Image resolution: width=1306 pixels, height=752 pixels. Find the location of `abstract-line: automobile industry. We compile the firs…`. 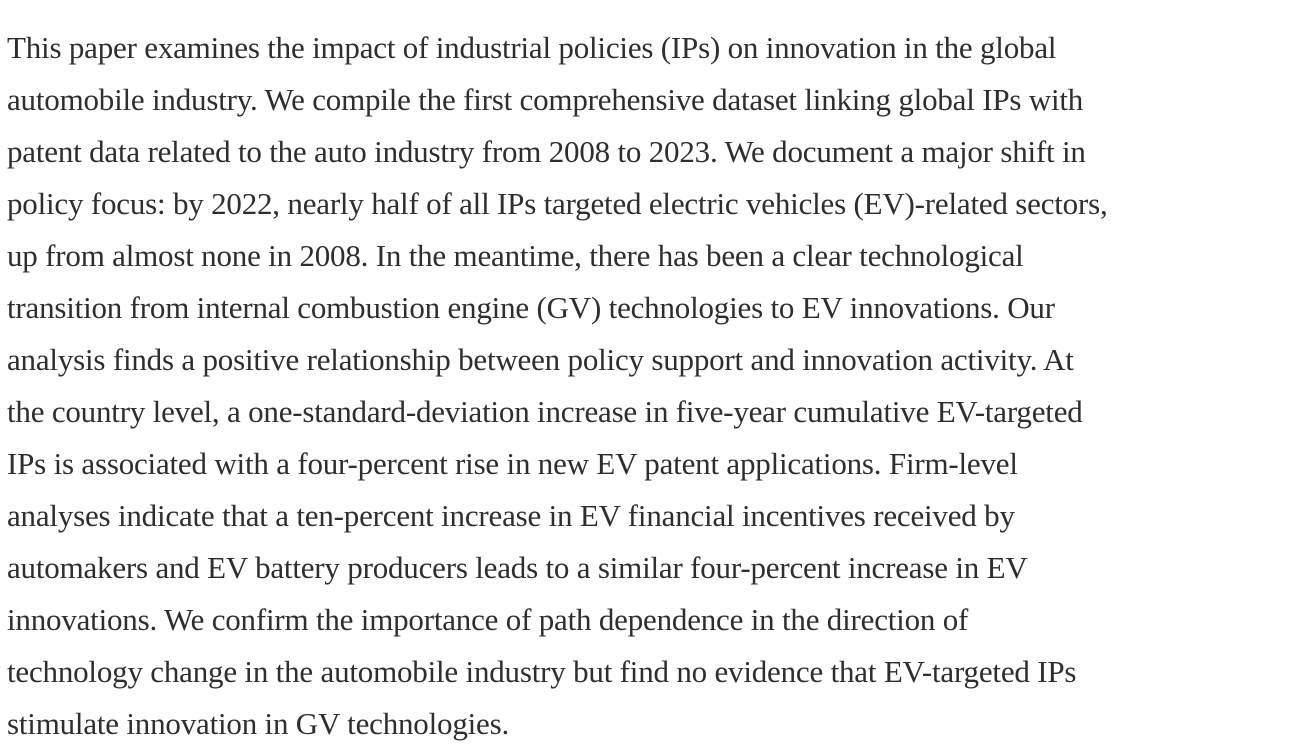

abstract-line: automobile industry. We compile the firs… is located at coordinates (545, 99).